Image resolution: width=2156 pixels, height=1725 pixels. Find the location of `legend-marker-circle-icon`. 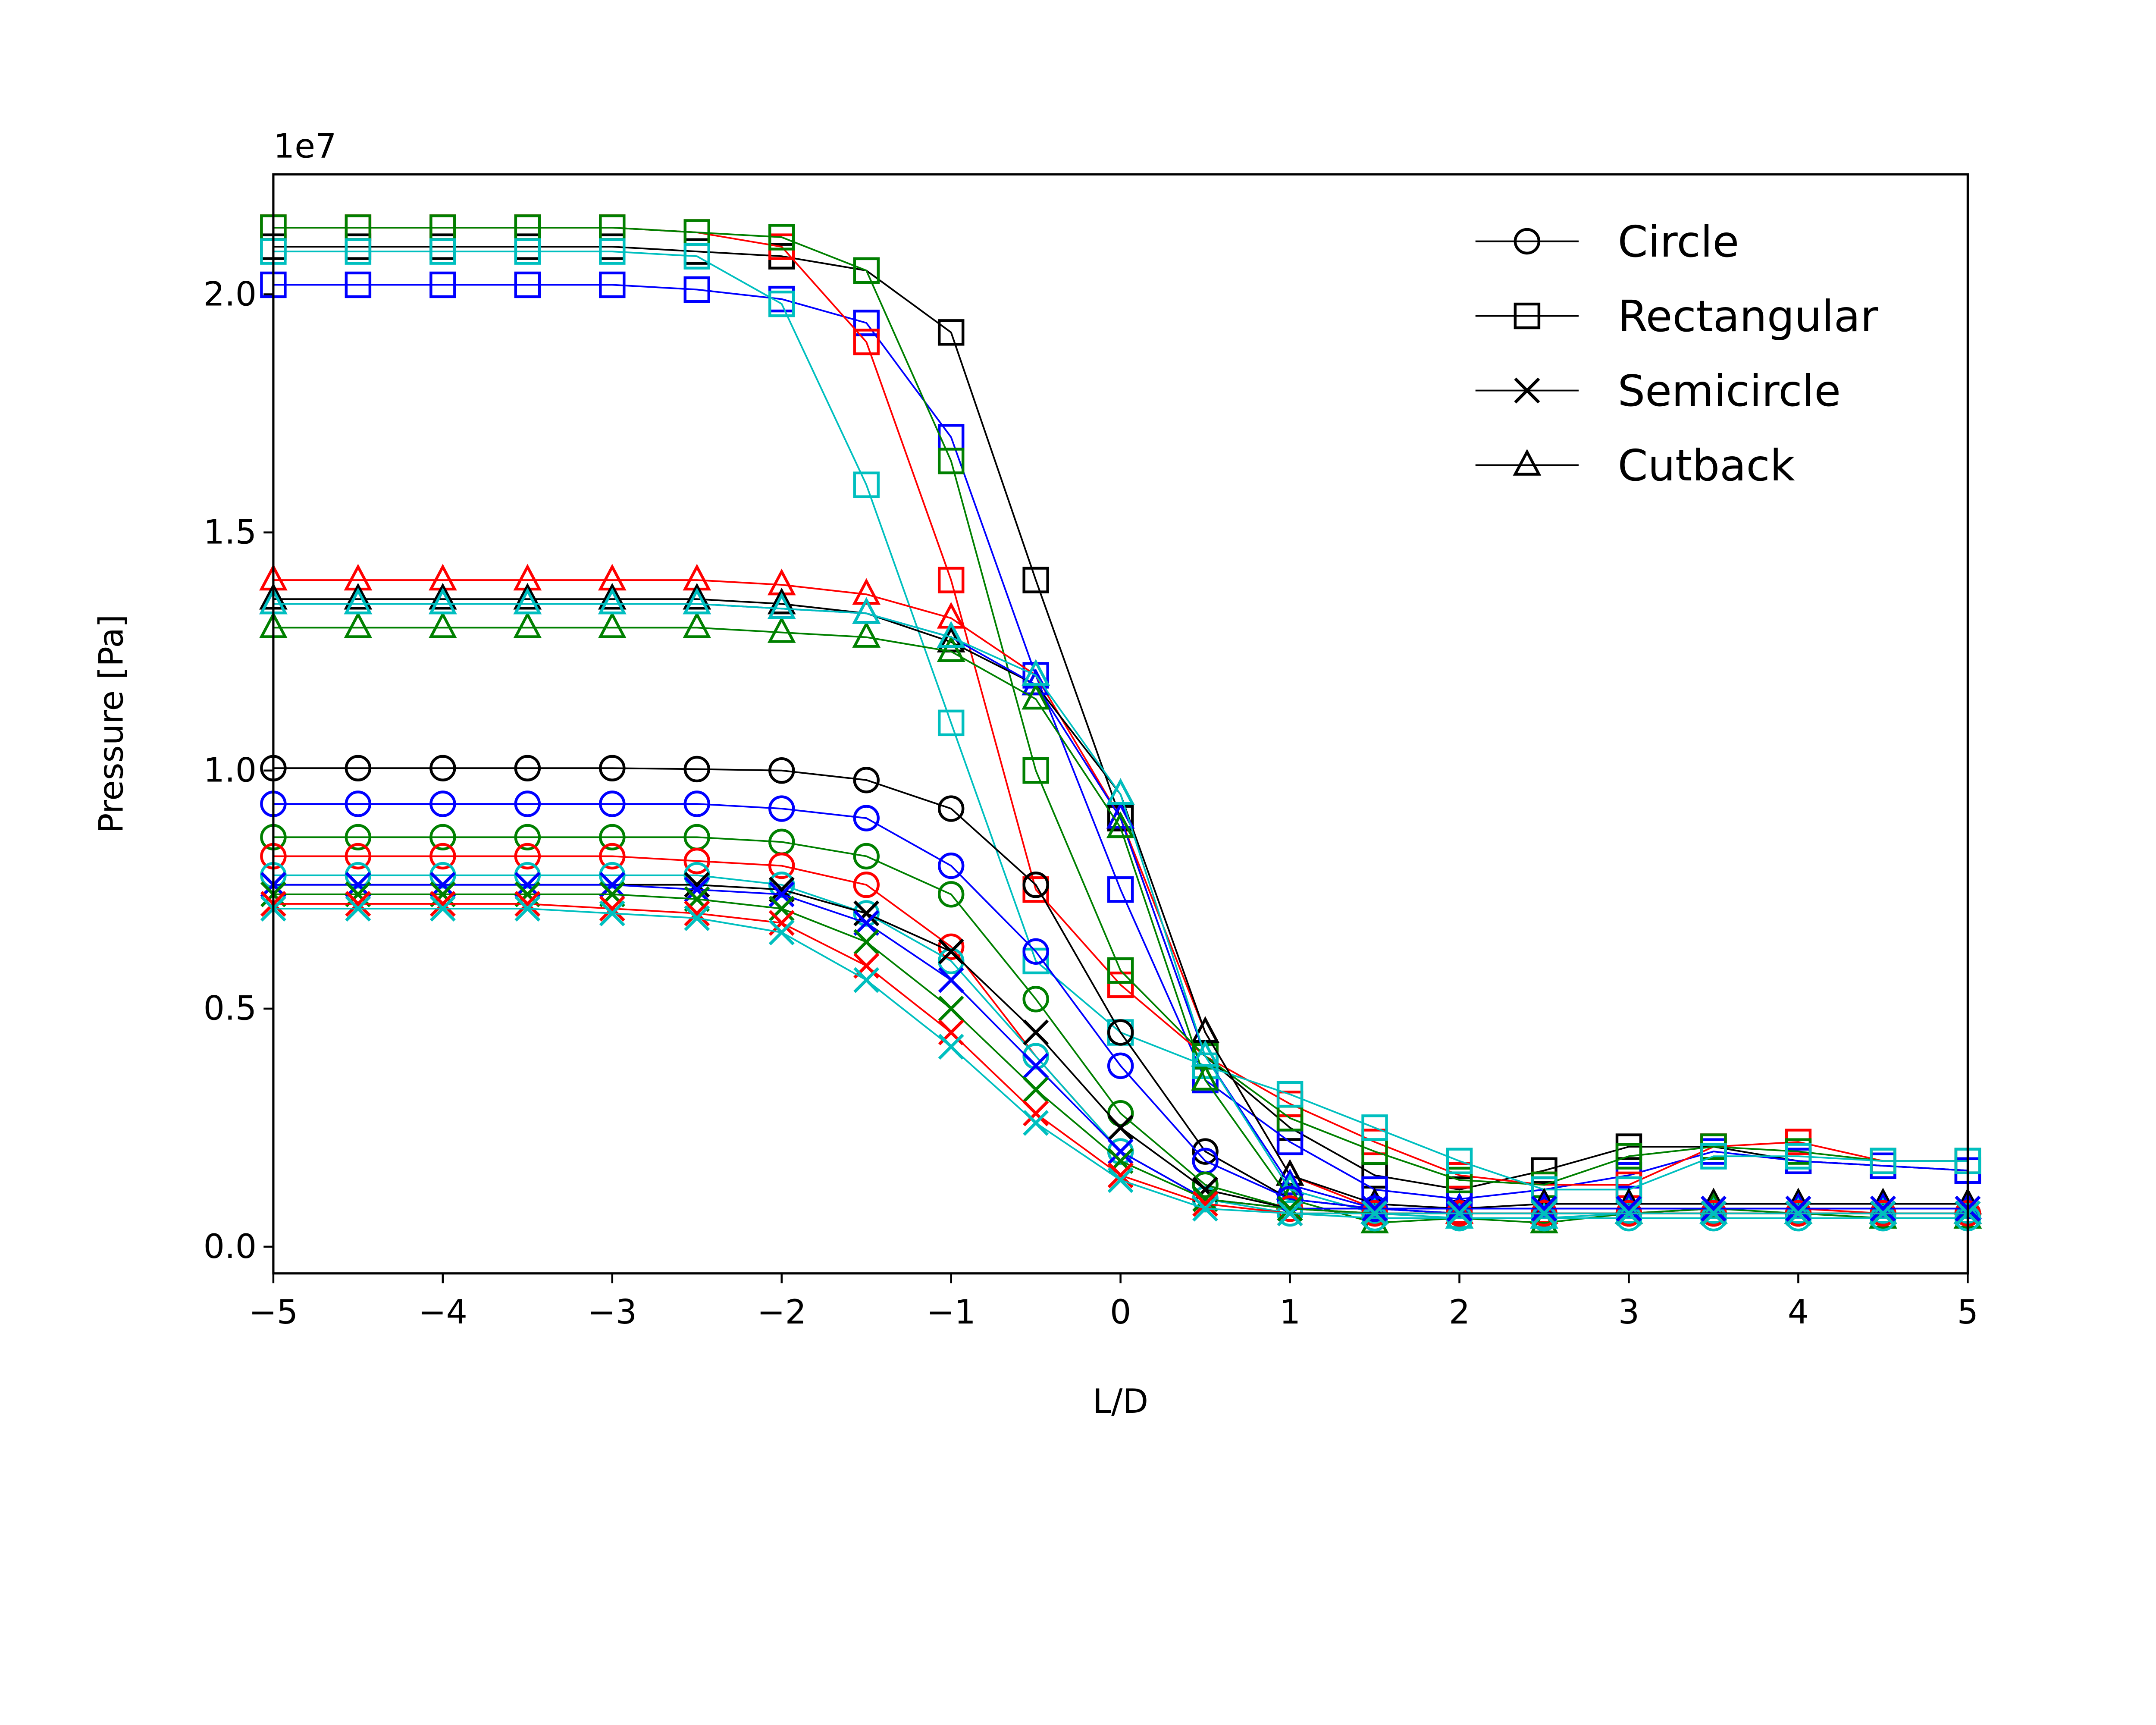

legend-marker-circle-icon is located at coordinates (1527, 241).